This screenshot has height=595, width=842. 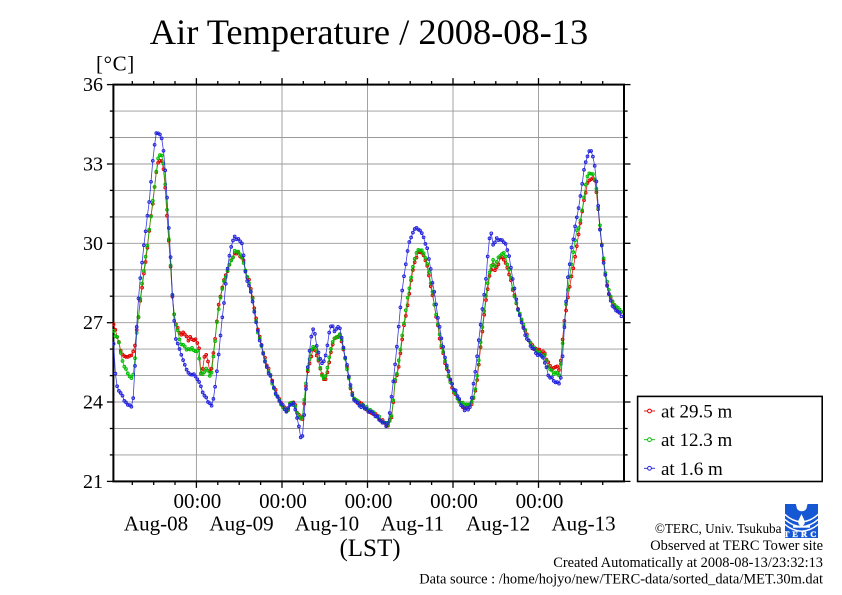 I want to click on svg-text: Aug-12, so click(x=498, y=524).